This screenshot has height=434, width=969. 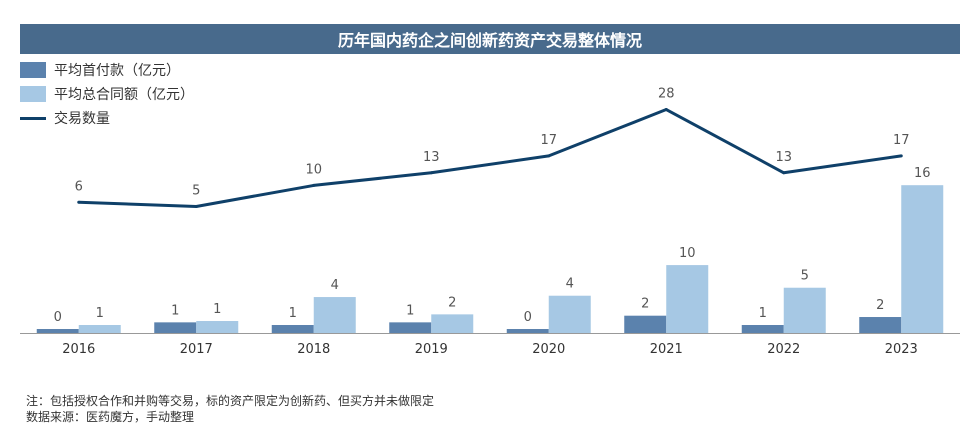 I want to click on legend-item-count: 交易数量, so click(x=107, y=118).